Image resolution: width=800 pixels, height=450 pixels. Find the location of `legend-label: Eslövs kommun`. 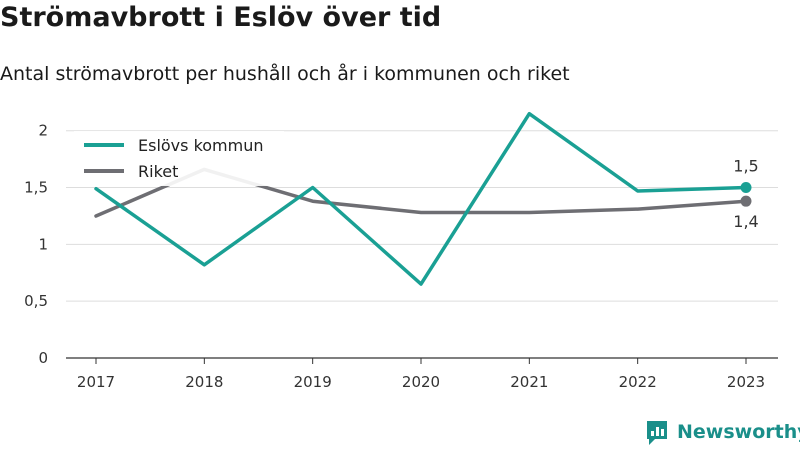

legend-label: Eslövs kommun is located at coordinates (201, 145).